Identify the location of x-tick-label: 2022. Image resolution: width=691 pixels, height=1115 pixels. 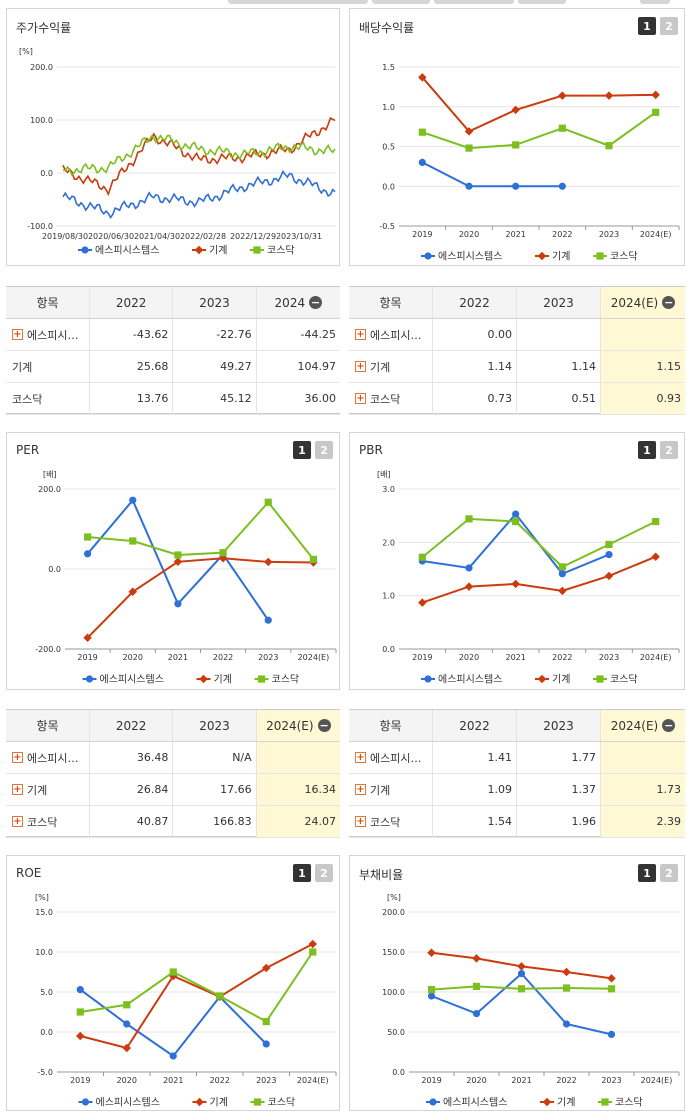
(562, 234).